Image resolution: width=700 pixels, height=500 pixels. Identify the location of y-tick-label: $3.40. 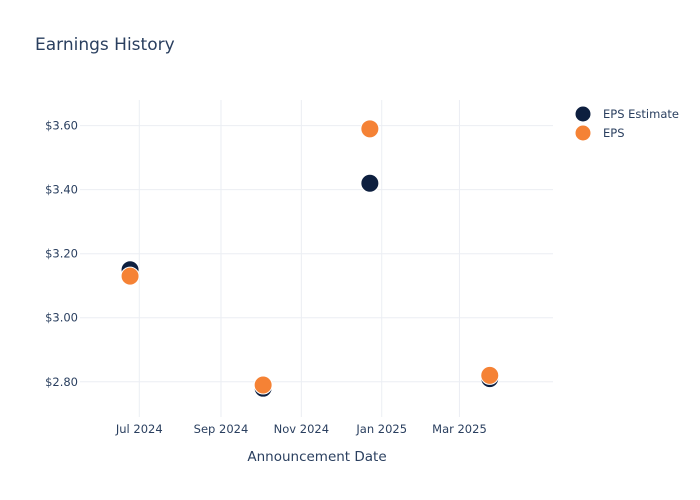
(61, 190).